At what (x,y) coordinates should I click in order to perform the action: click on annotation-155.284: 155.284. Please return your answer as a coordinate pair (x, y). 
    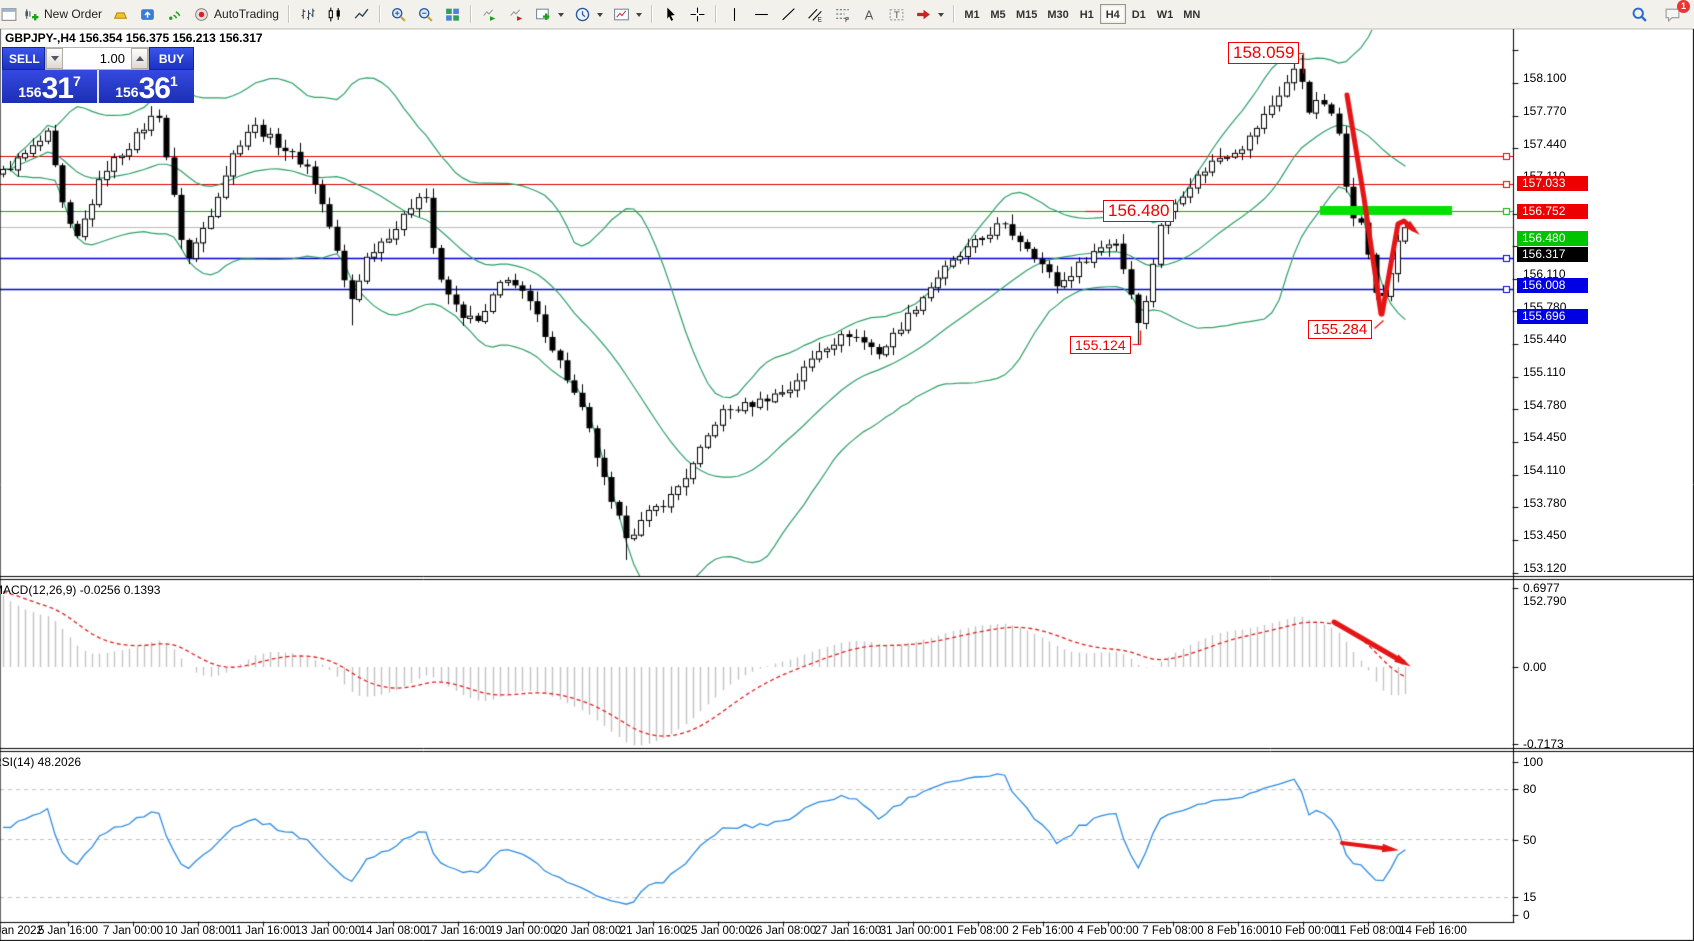
    Looking at the image, I should click on (1340, 330).